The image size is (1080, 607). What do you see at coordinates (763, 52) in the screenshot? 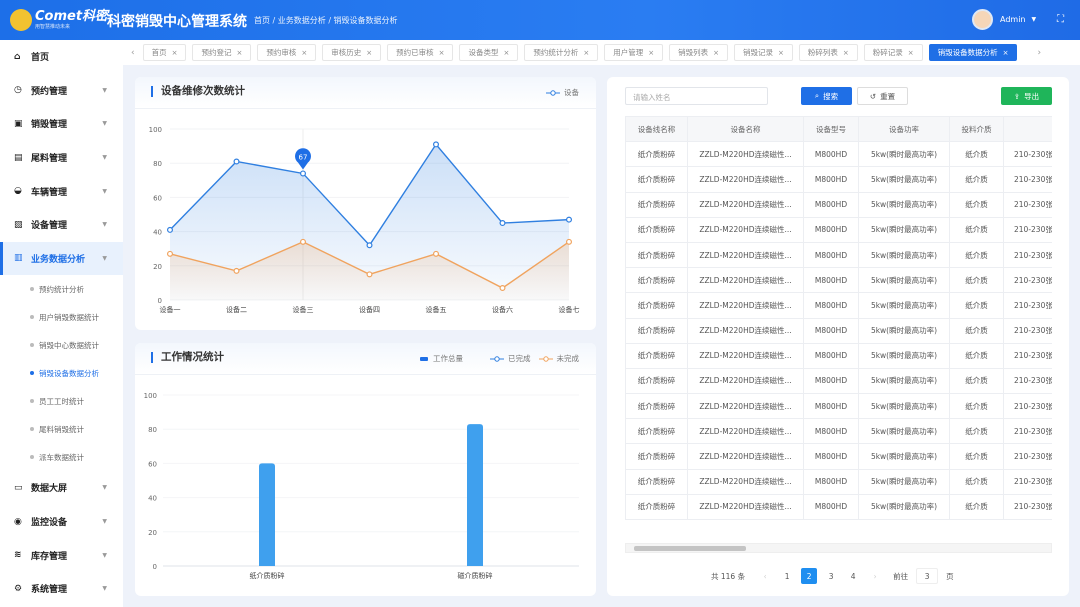
I see `tab: 销毁记录 ×` at bounding box center [763, 52].